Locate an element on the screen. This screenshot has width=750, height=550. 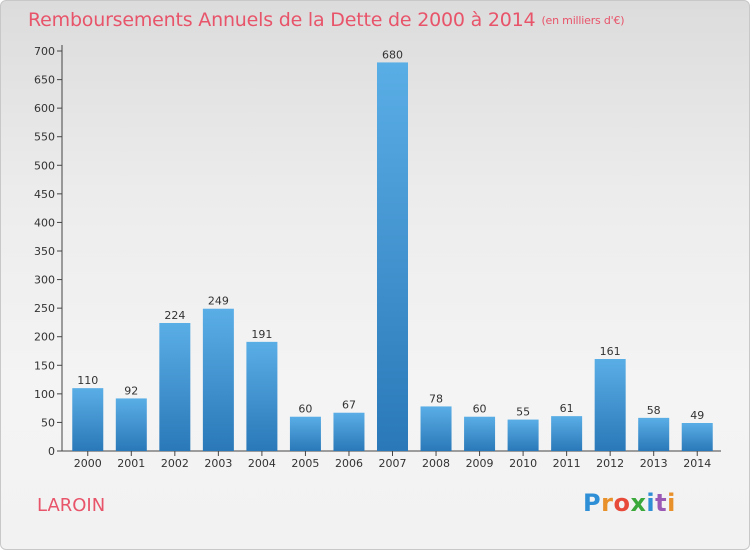
x-tick-label: 2002 is located at coordinates (175, 463).